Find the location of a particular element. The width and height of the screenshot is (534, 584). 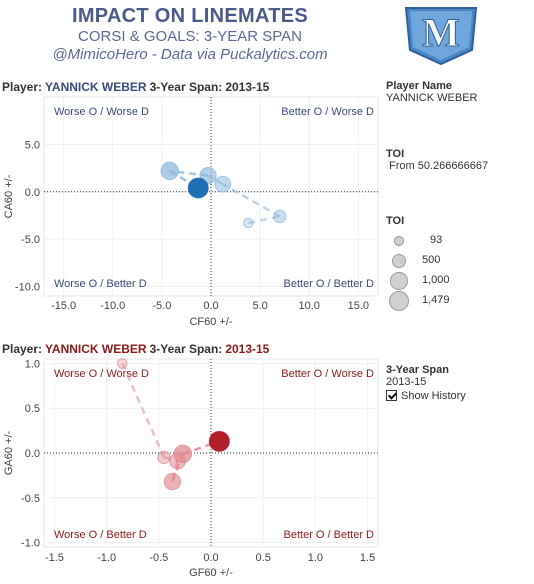

goals-title-span-value: 2013-15 is located at coordinates (247, 349).